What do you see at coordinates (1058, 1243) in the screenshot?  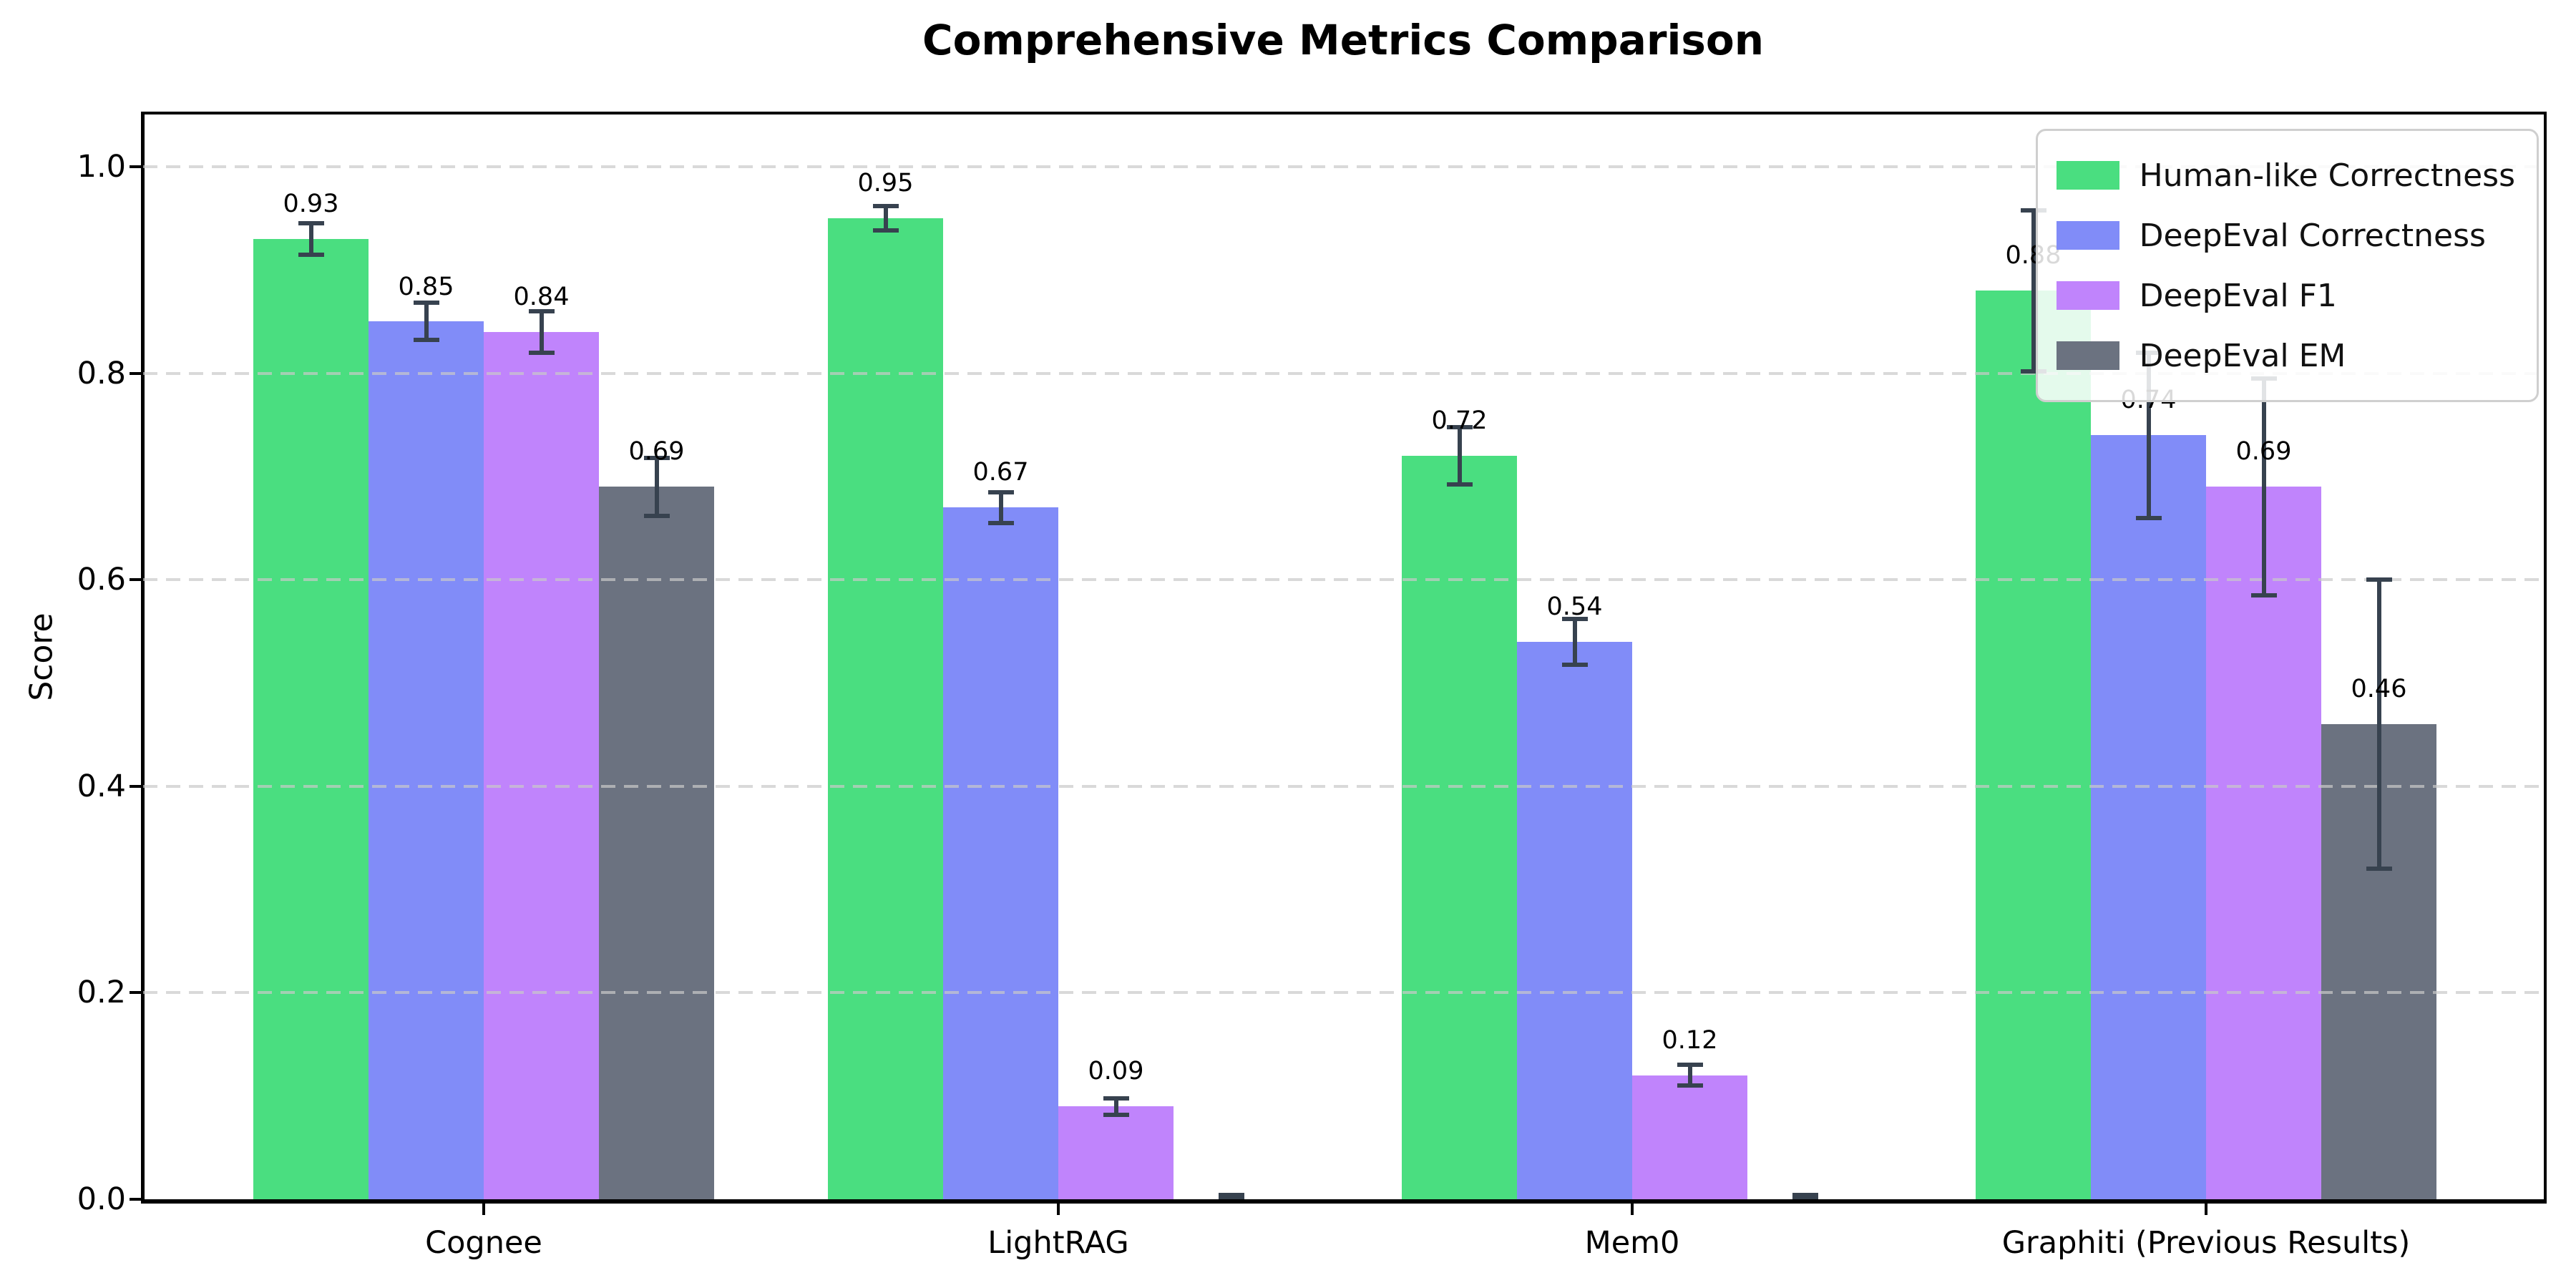 I see `x-tick-label-1: LightRAG` at bounding box center [1058, 1243].